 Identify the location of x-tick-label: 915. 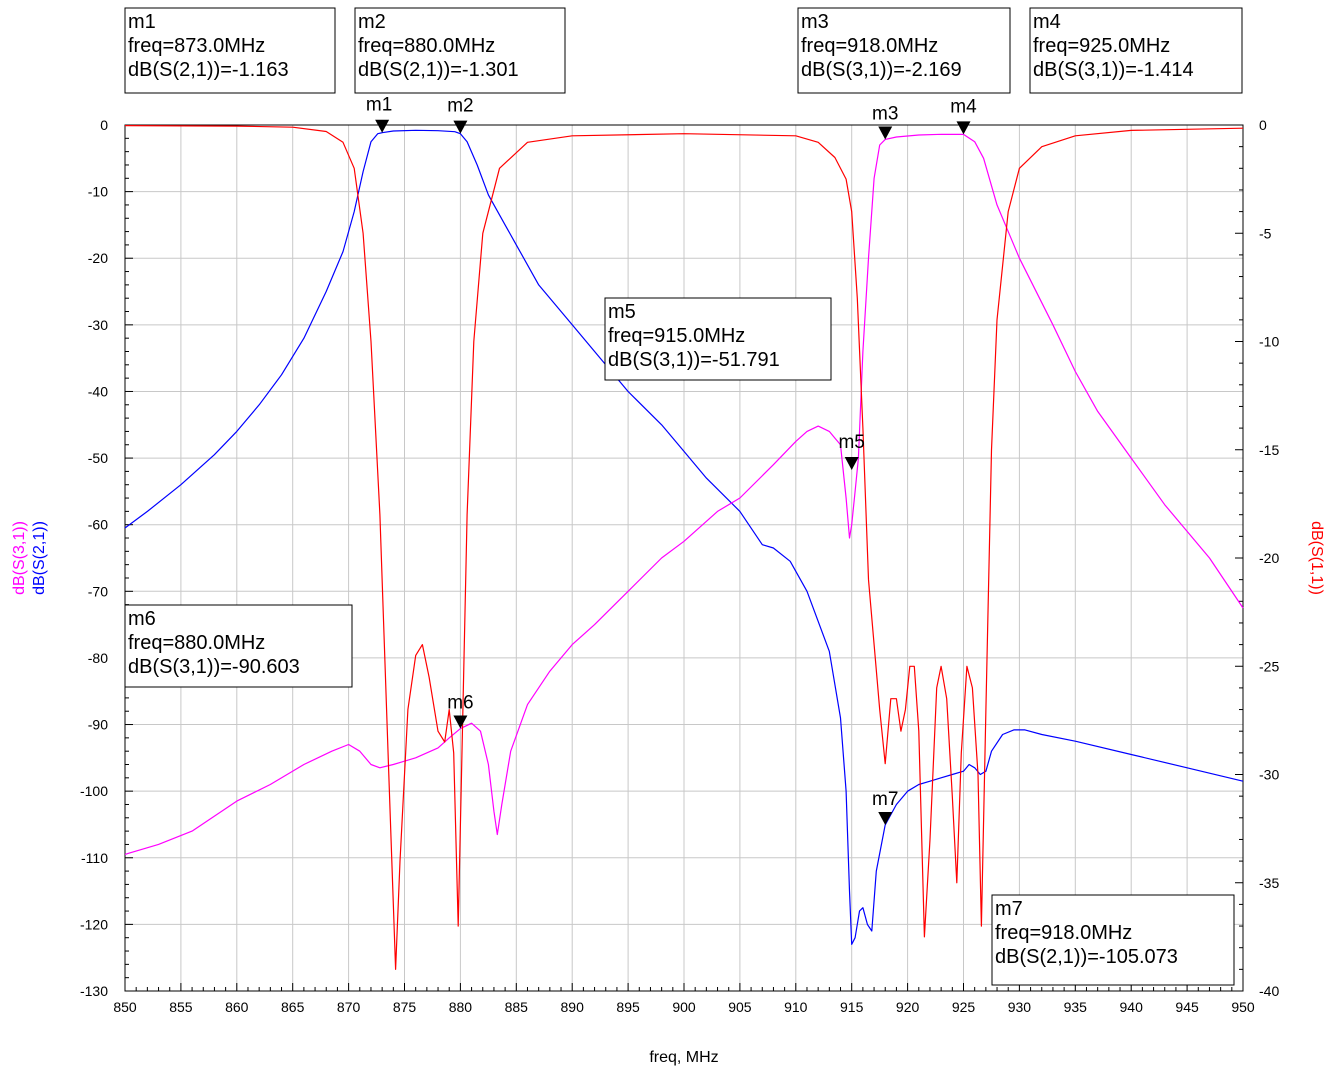
(852, 1007).